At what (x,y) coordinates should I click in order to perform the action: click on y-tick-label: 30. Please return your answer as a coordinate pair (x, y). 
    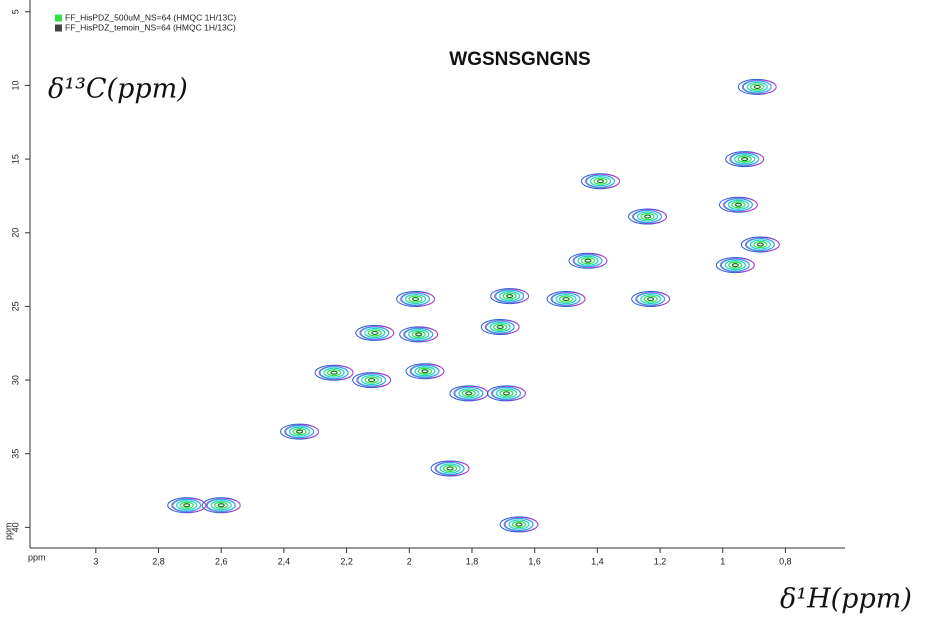
    Looking at the image, I should click on (15, 380).